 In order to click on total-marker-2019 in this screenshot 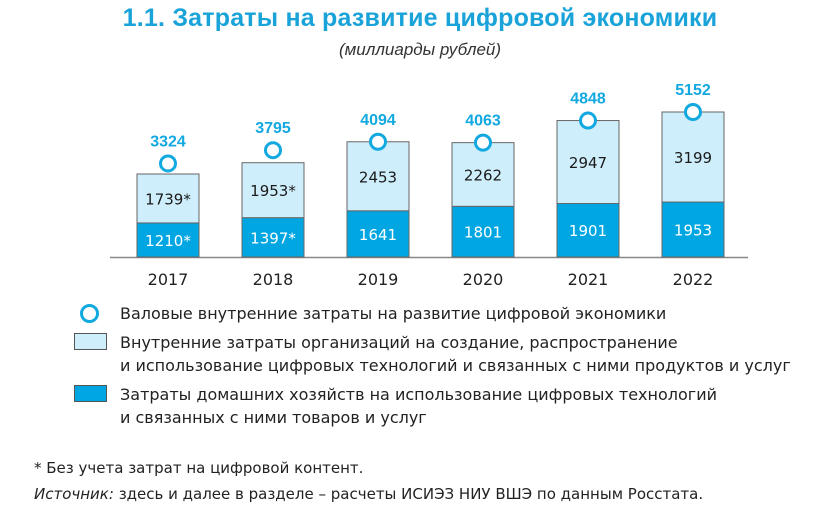, I will do `click(378, 141)`.